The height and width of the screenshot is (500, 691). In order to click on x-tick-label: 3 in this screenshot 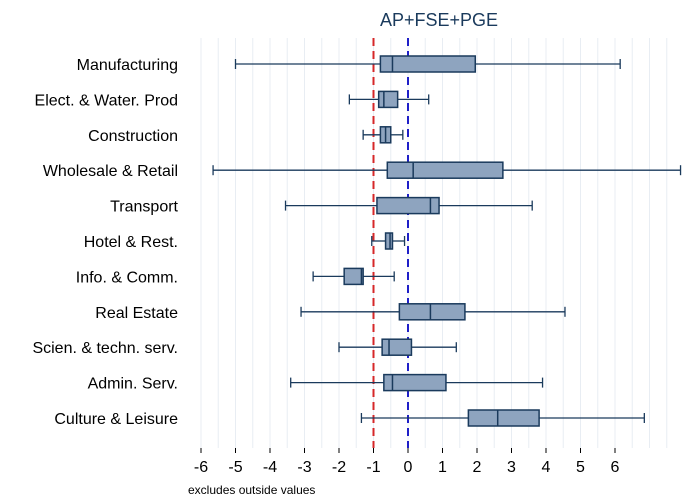, I will do `click(511, 467)`.